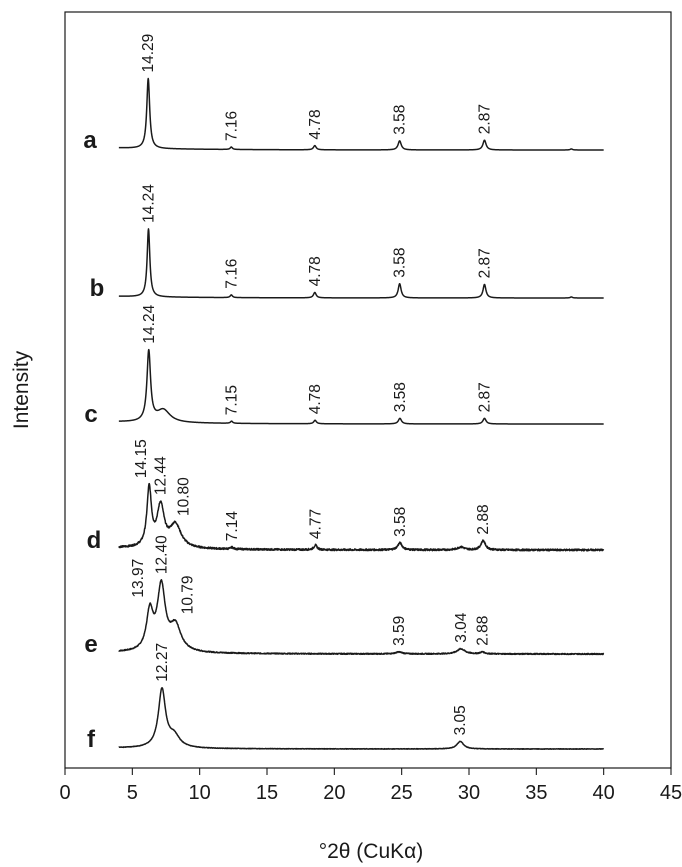 The height and width of the screenshot is (867, 682). I want to click on peak-label-d: 7.14, so click(232, 526).